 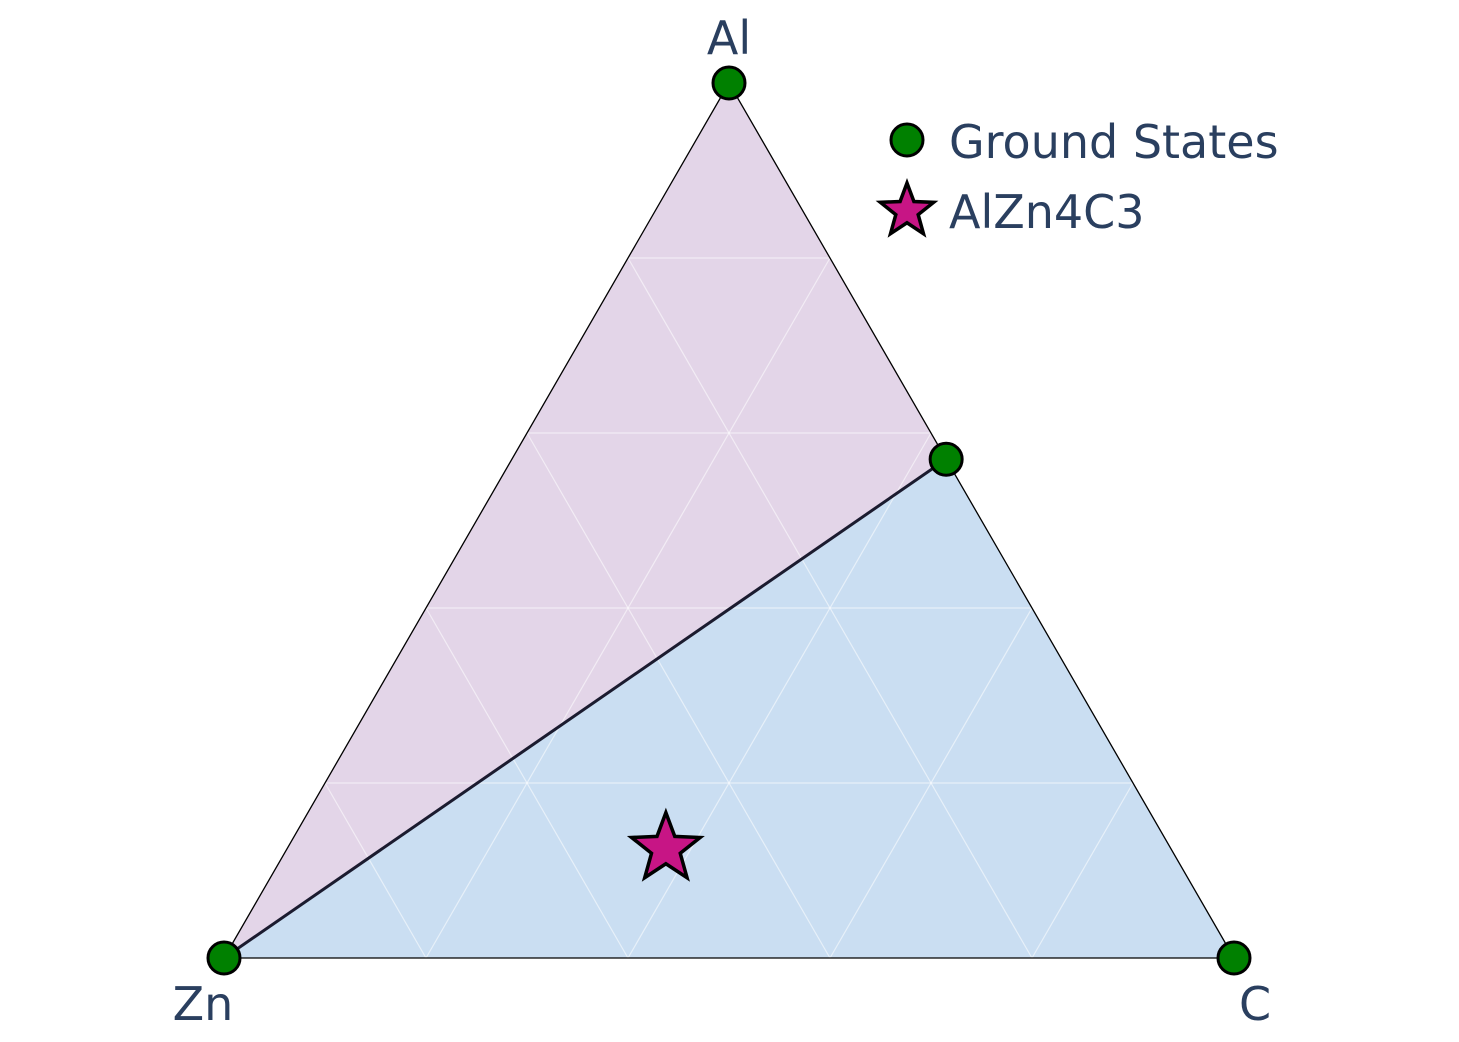 I want to click on legend-circle-icon, so click(x=907, y=140).